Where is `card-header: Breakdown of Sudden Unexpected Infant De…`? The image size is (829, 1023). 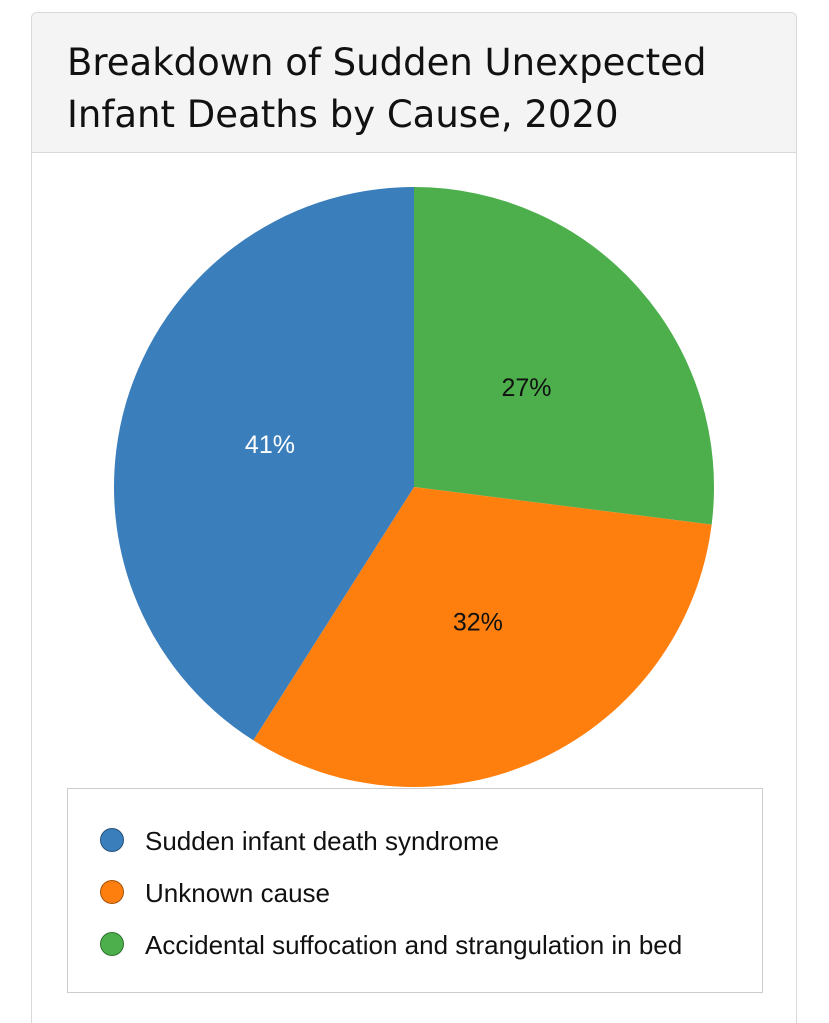
card-header: Breakdown of Sudden Unexpected Infant De… is located at coordinates (414, 83).